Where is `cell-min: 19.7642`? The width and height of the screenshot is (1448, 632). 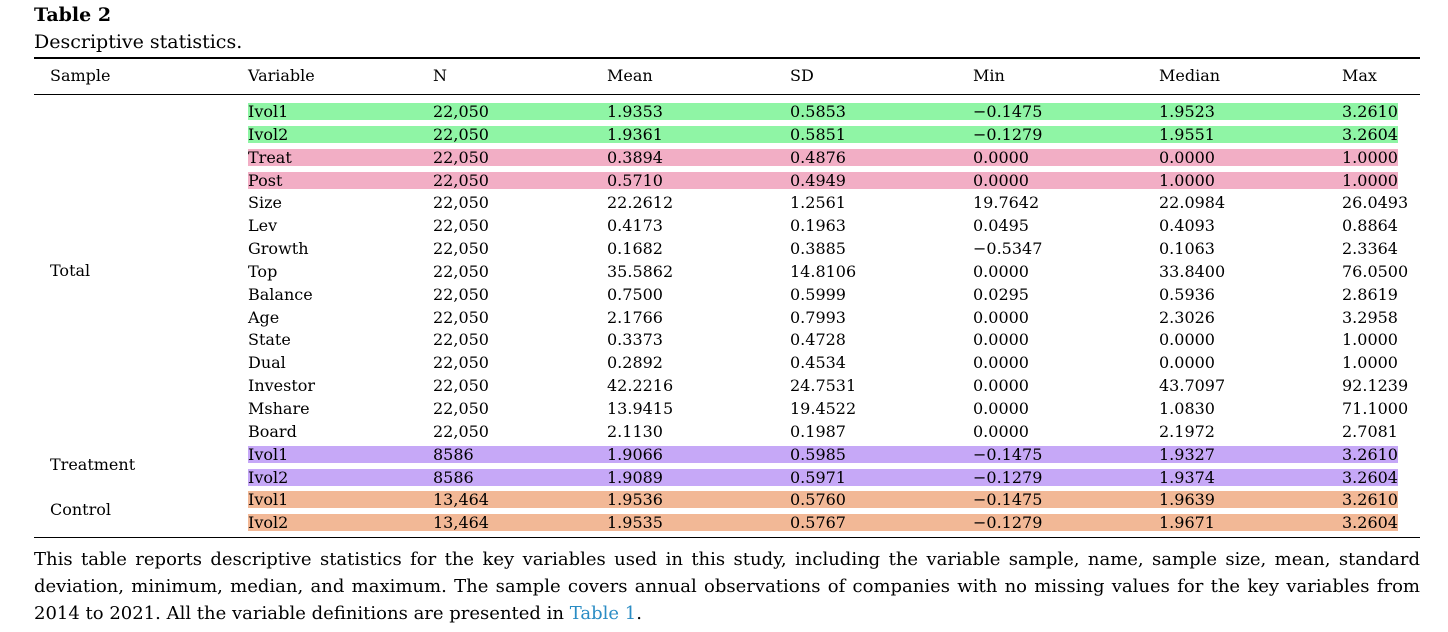 cell-min: 19.7642 is located at coordinates (1006, 203).